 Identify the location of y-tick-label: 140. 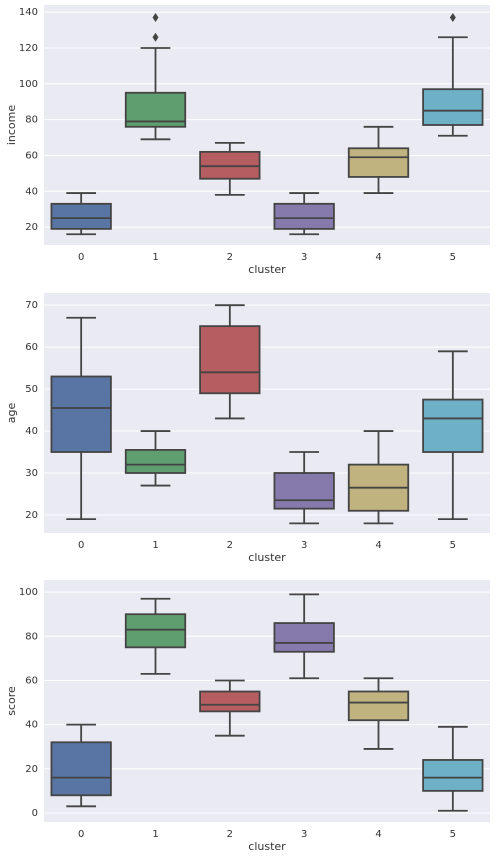
(28, 12).